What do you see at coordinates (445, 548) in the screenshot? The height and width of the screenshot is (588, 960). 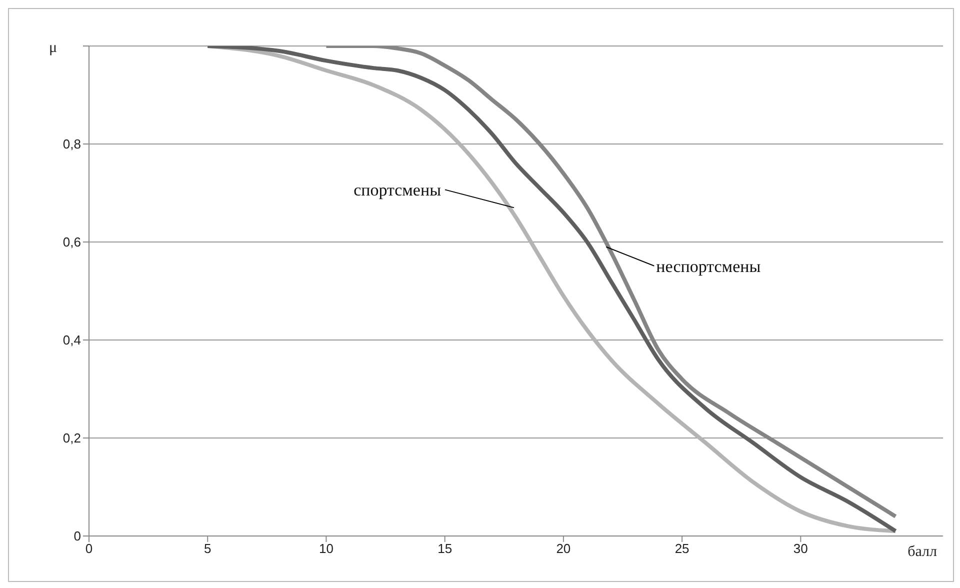 I see `x-tick-label: 15` at bounding box center [445, 548].